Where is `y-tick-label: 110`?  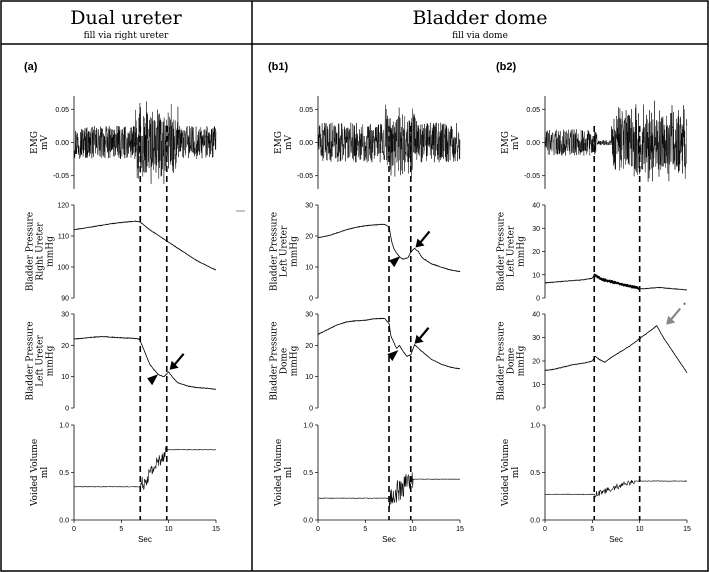 y-tick-label: 110 is located at coordinates (63, 237).